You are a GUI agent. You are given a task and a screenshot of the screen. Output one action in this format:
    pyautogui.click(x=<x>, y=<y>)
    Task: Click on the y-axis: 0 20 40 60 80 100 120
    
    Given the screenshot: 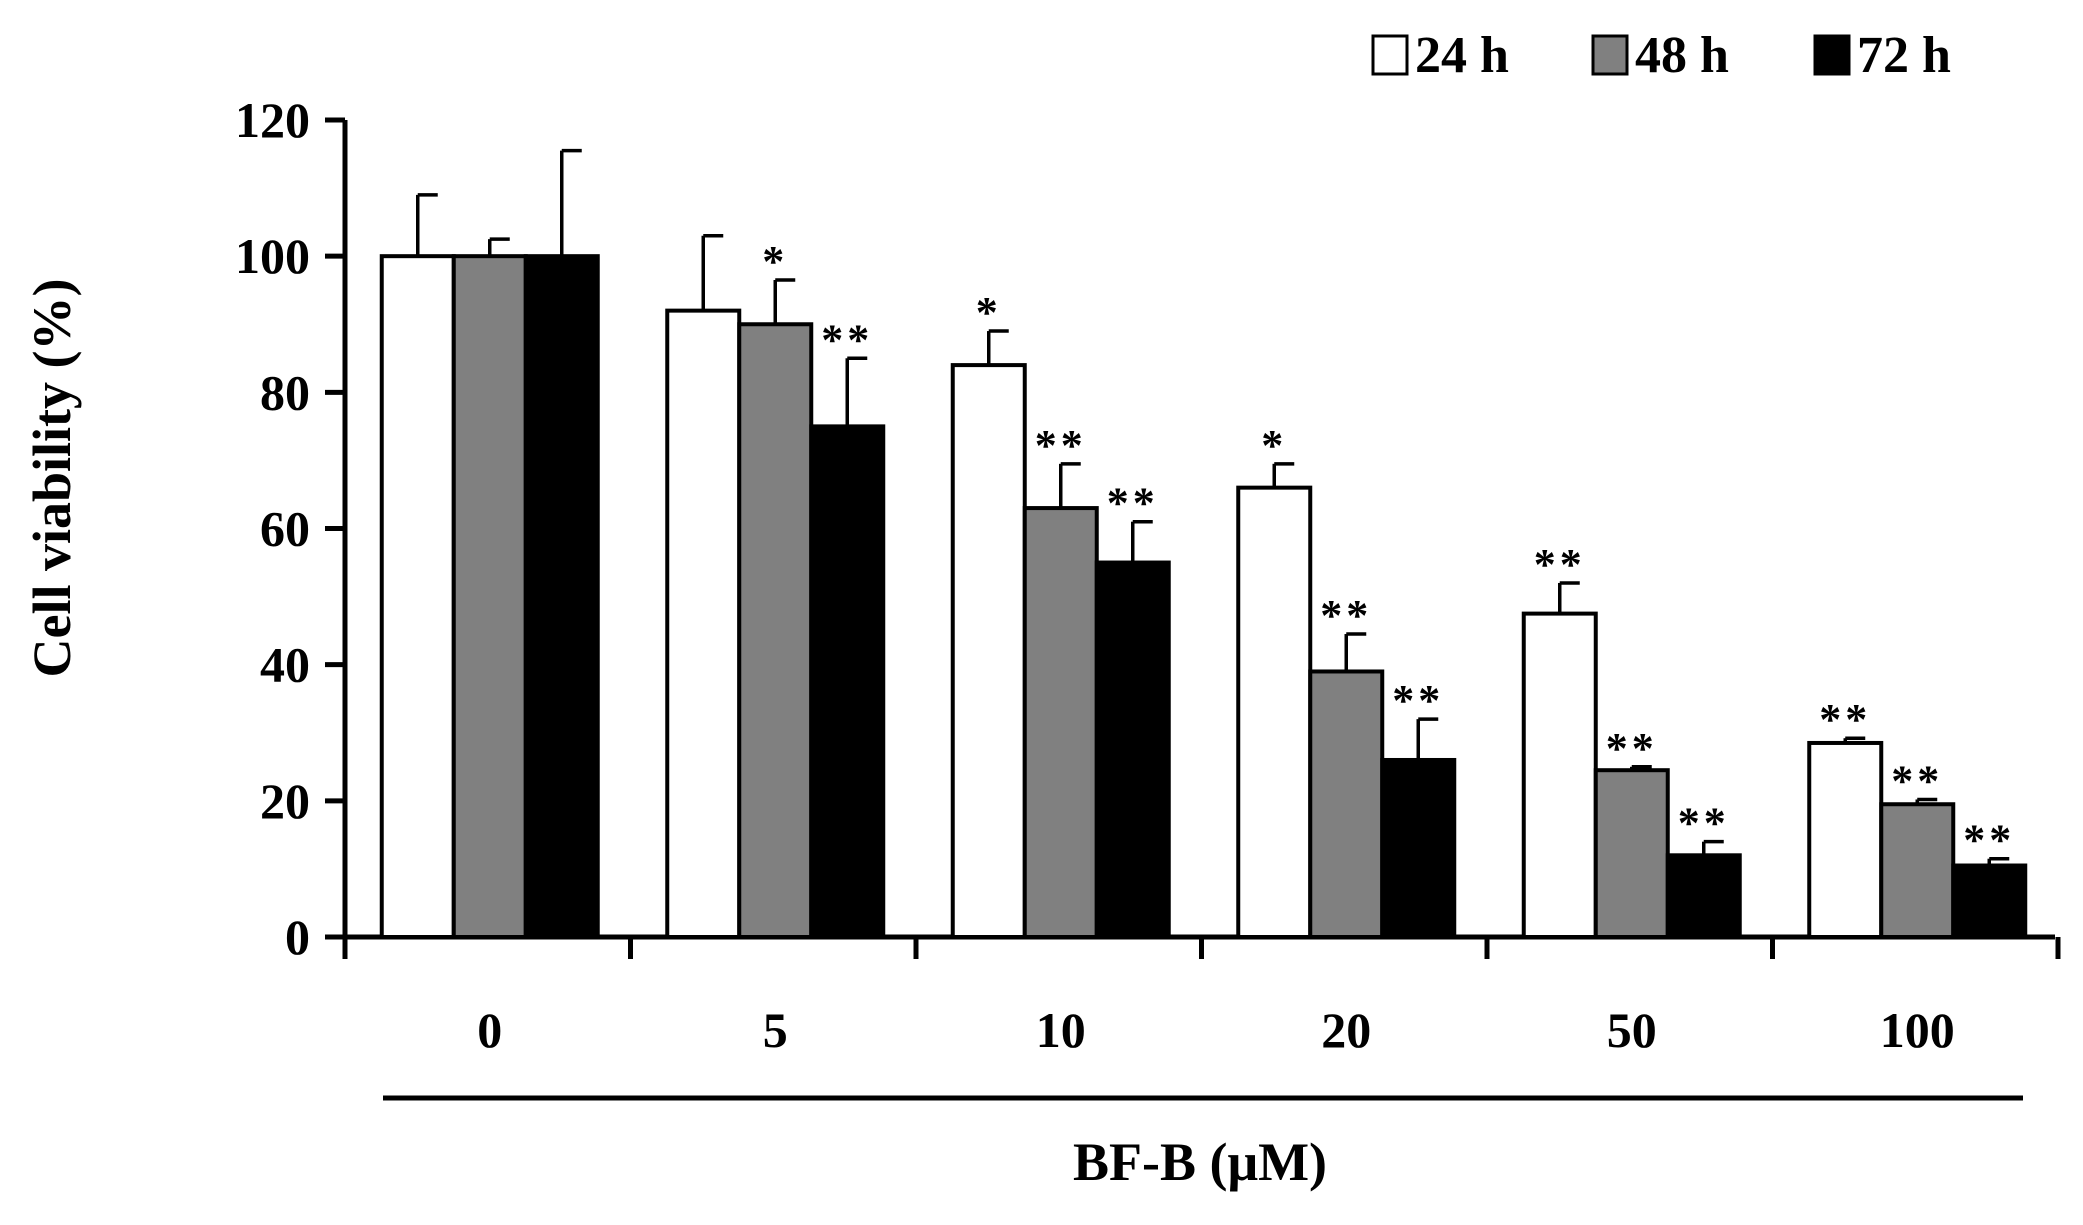 What is the action you would take?
    pyautogui.click(x=291, y=528)
    